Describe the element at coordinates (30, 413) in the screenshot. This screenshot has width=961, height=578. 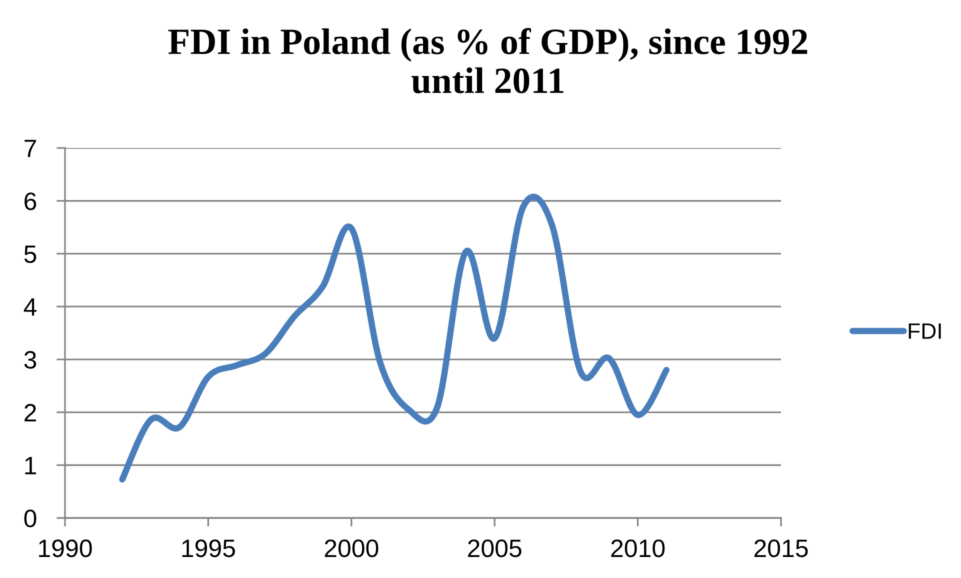
I see `y-tick-label: 2` at that location.